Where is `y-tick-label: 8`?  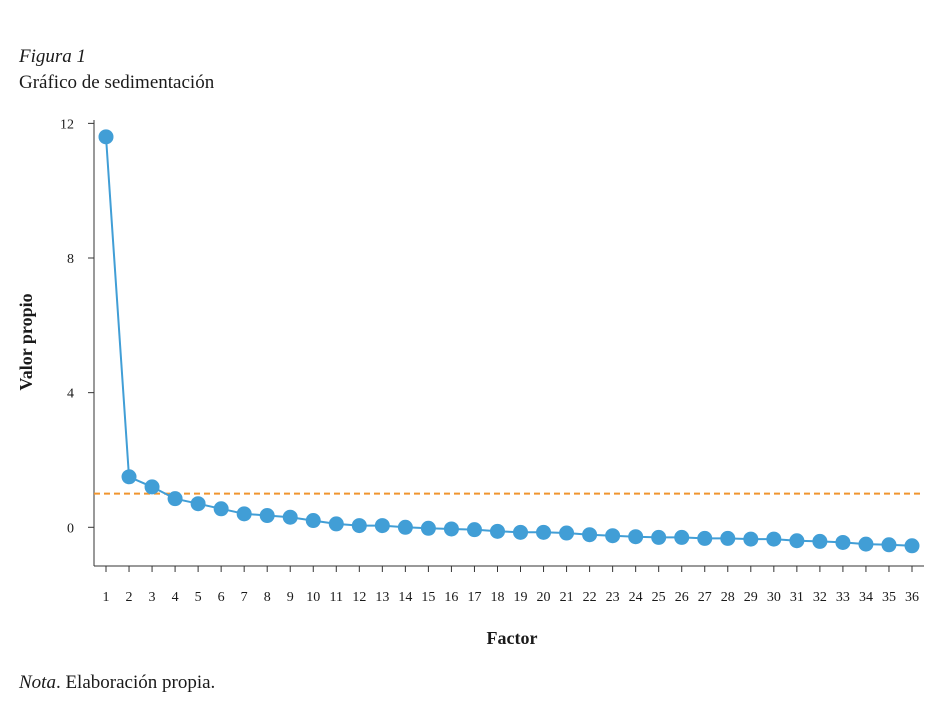
y-tick-label: 8 is located at coordinates (70, 259).